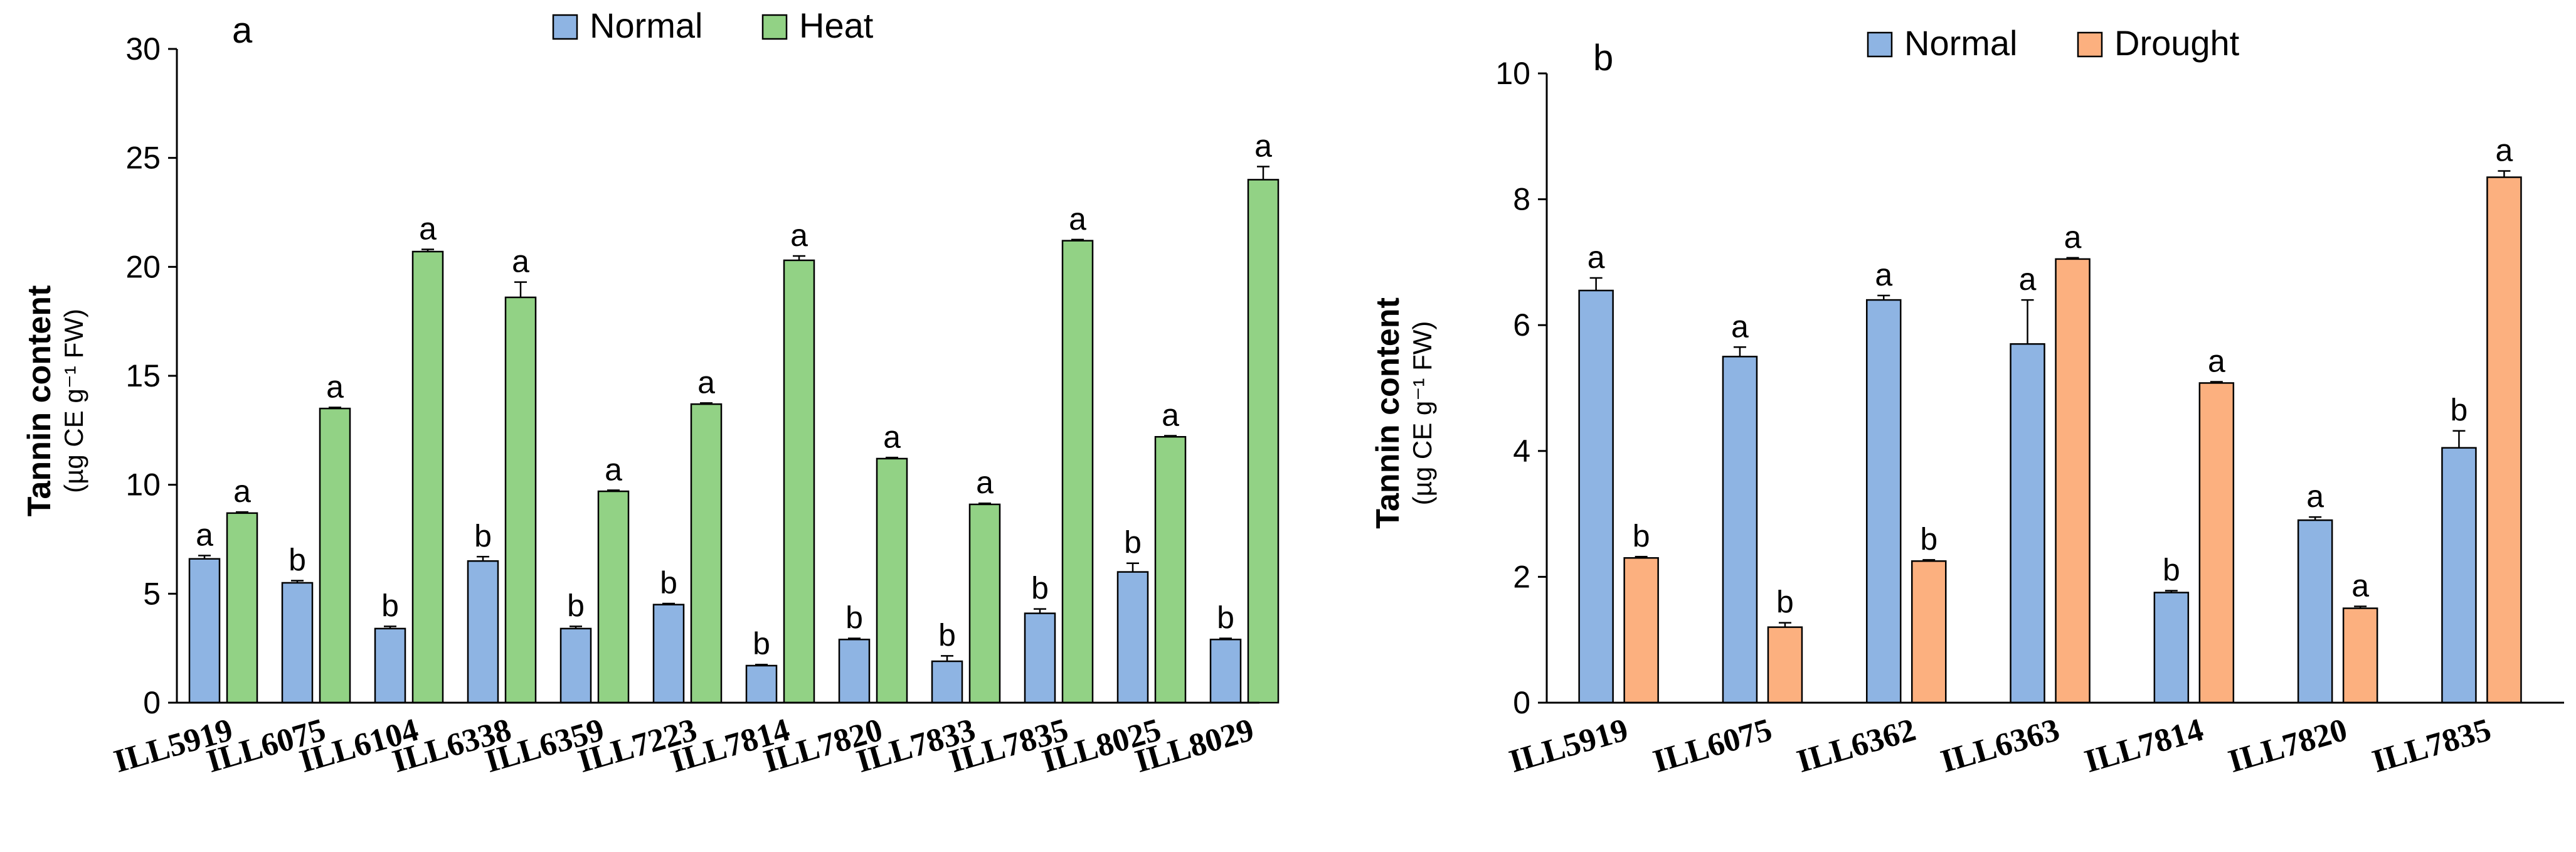  Describe the element at coordinates (242, 30) in the screenshot. I see `panel-label: a` at that location.